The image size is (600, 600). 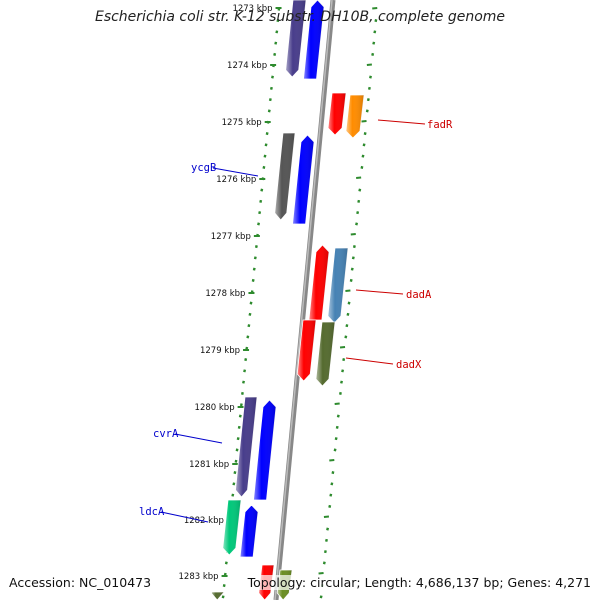 I want to click on gene-label-ldca: ldcA, so click(x=152, y=512).